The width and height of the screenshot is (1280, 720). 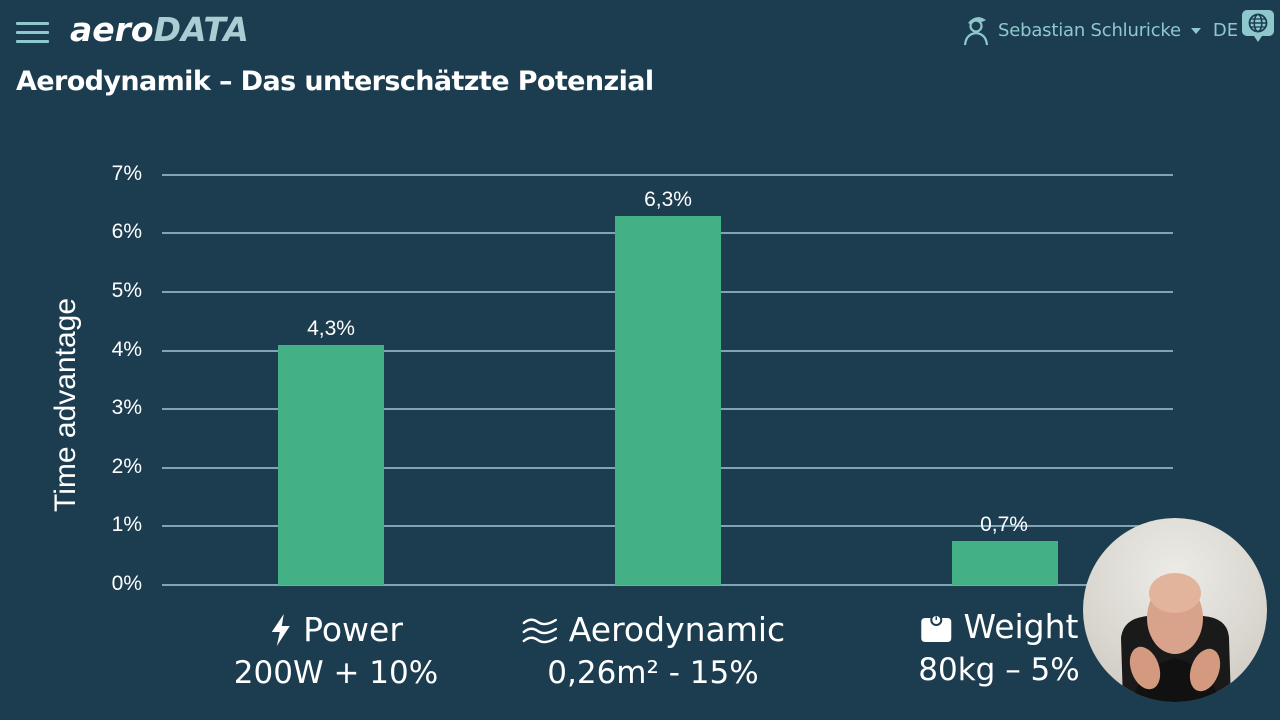 What do you see at coordinates (353, 629) in the screenshot?
I see `category-label: Power` at bounding box center [353, 629].